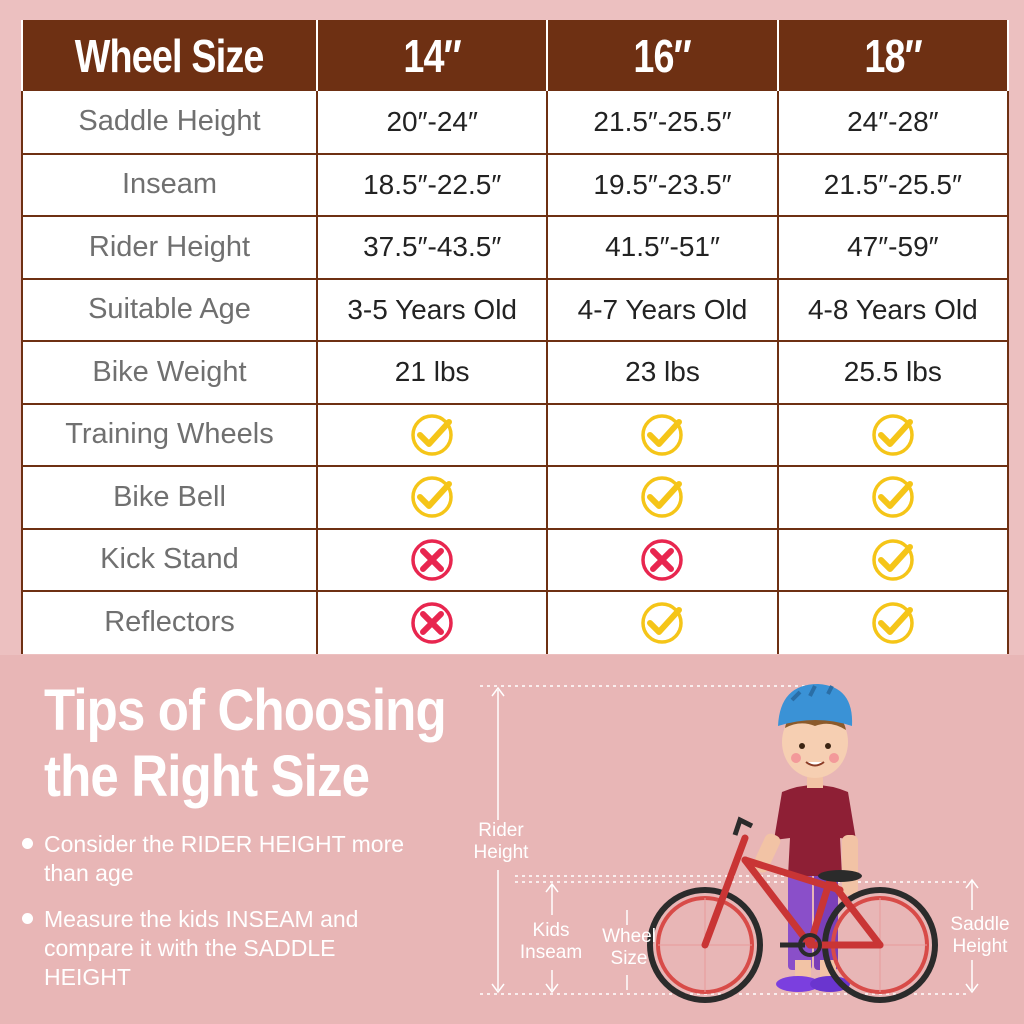  What do you see at coordinates (893, 310) in the screenshot?
I see `table-cell: 4-8 Years Old` at bounding box center [893, 310].